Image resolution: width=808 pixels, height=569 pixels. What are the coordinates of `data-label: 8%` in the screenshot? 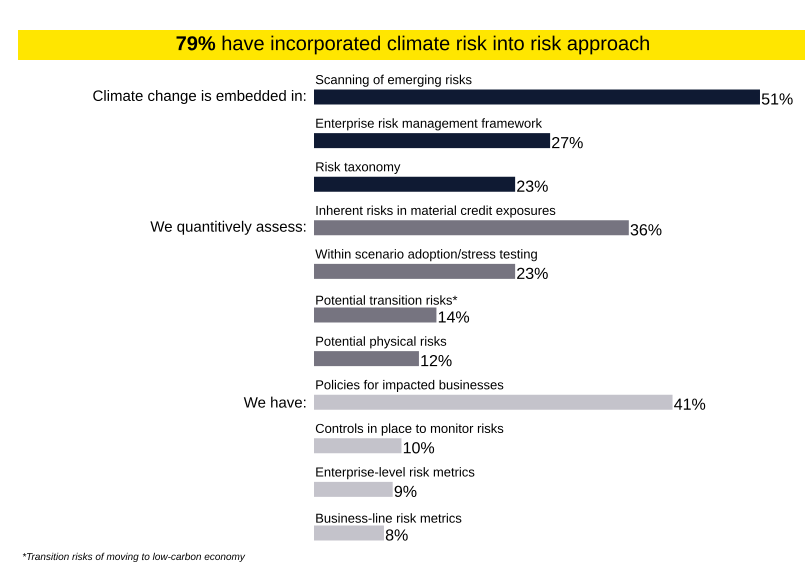 It's located at (397, 535).